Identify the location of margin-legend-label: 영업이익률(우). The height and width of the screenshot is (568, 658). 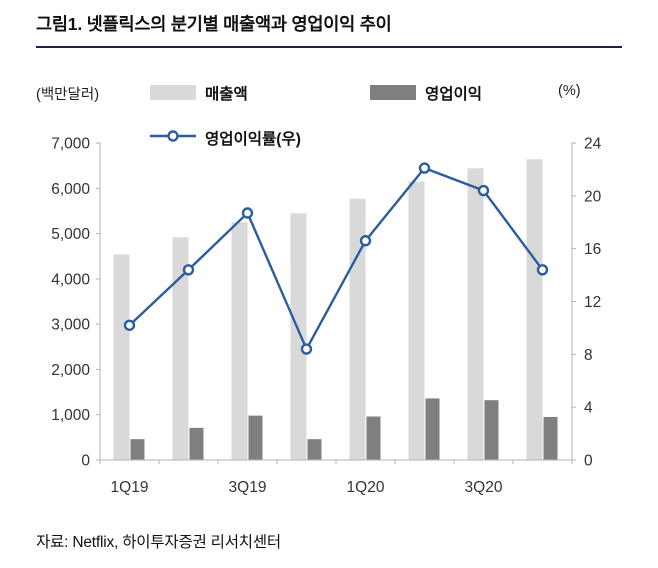
(253, 139).